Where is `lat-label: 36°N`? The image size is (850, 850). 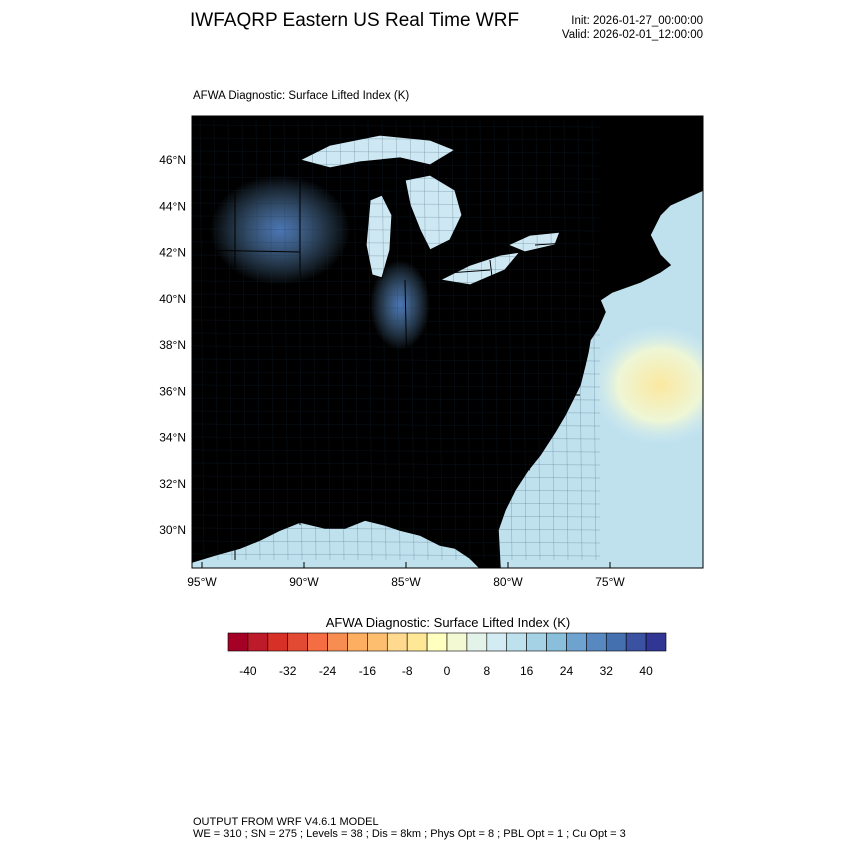 lat-label: 36°N is located at coordinates (172, 391).